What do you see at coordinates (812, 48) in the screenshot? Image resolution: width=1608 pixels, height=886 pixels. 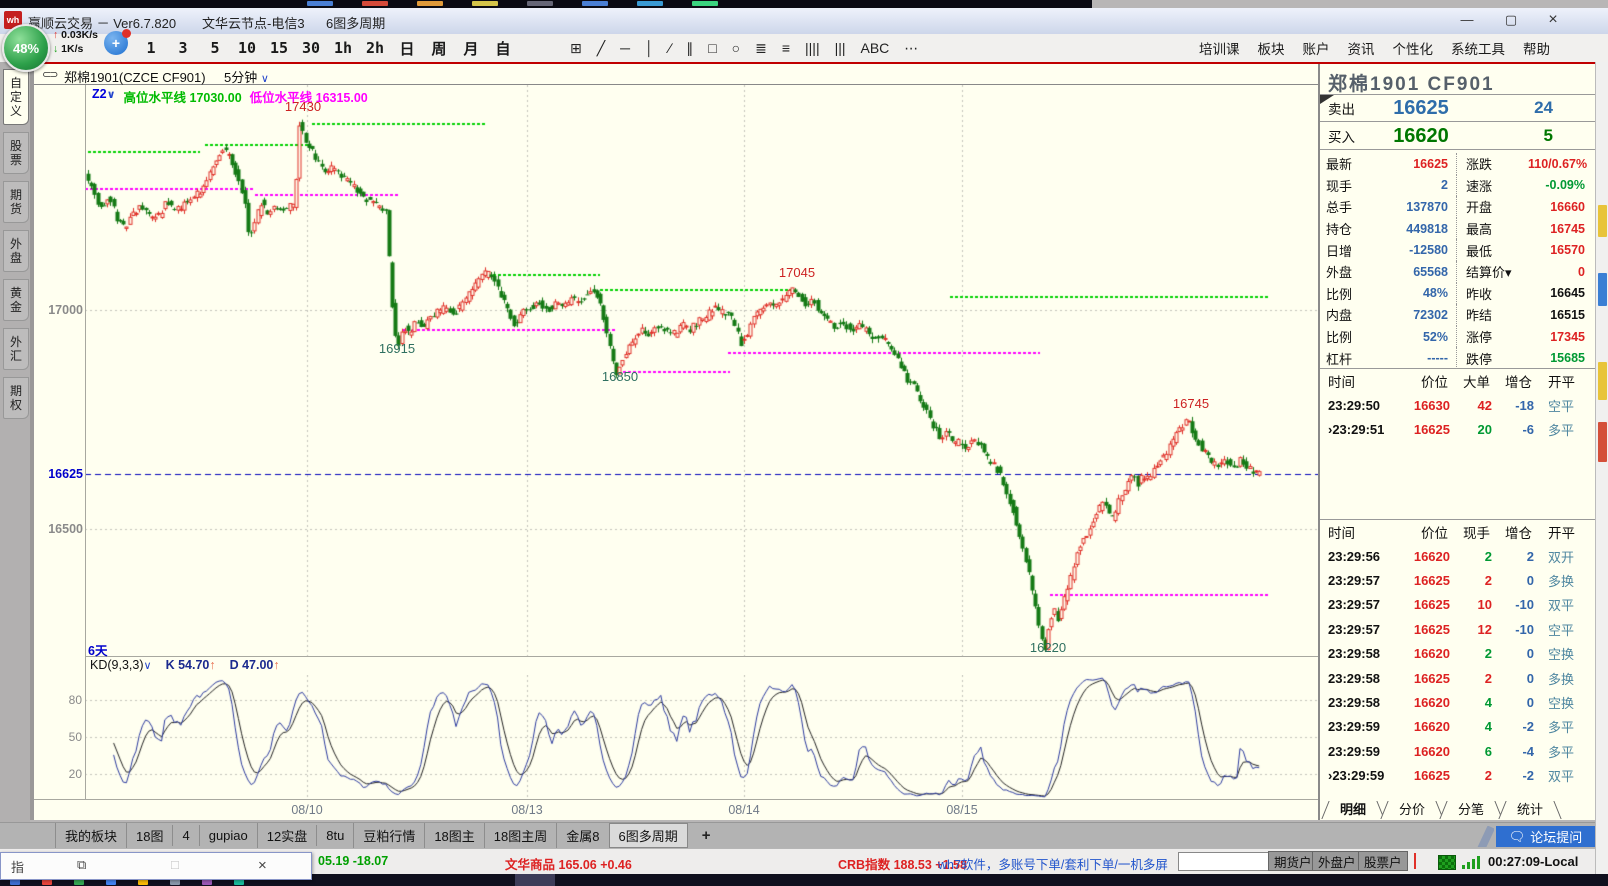 I see `bars4-icon: ||||` at bounding box center [812, 48].